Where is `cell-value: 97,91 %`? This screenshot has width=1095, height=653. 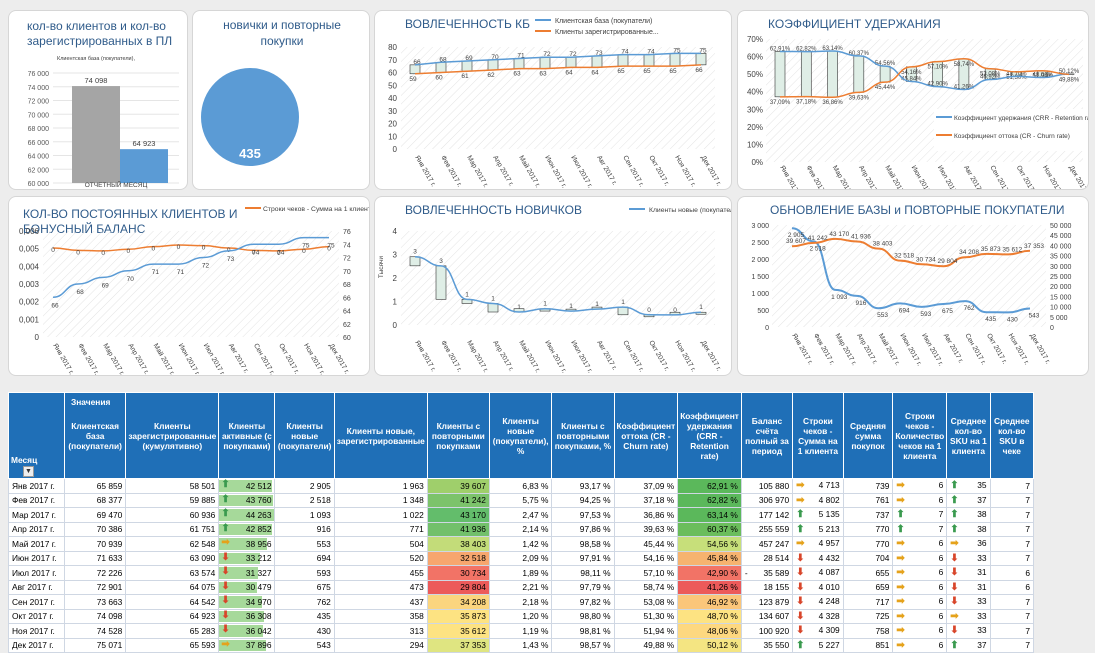
cell-value: 97,91 % is located at coordinates (595, 558).